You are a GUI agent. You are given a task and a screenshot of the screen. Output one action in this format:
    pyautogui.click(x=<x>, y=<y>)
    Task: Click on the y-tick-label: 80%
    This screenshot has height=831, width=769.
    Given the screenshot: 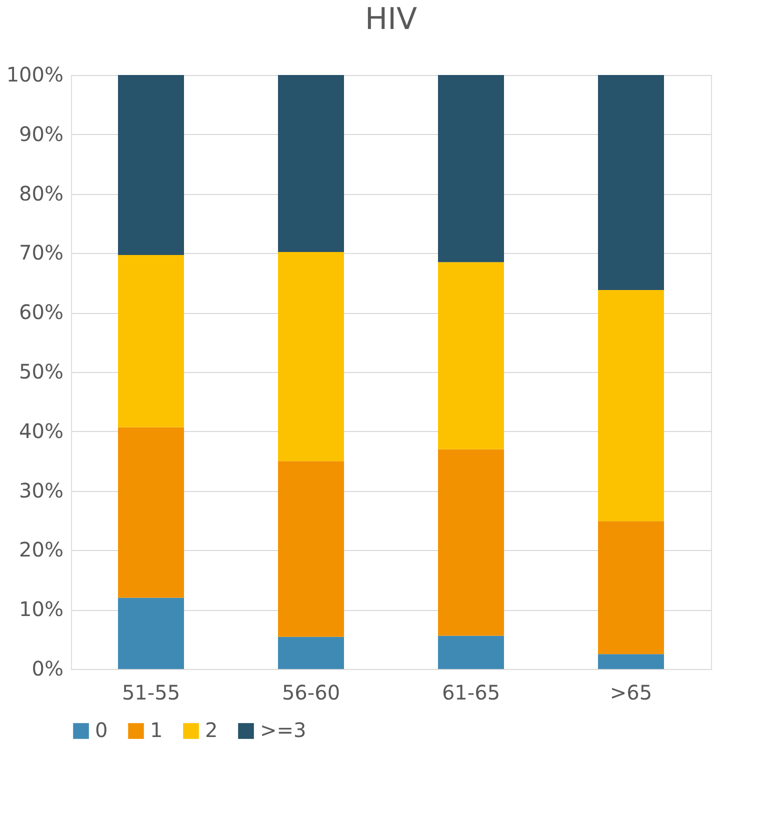 What is the action you would take?
    pyautogui.click(x=41, y=193)
    